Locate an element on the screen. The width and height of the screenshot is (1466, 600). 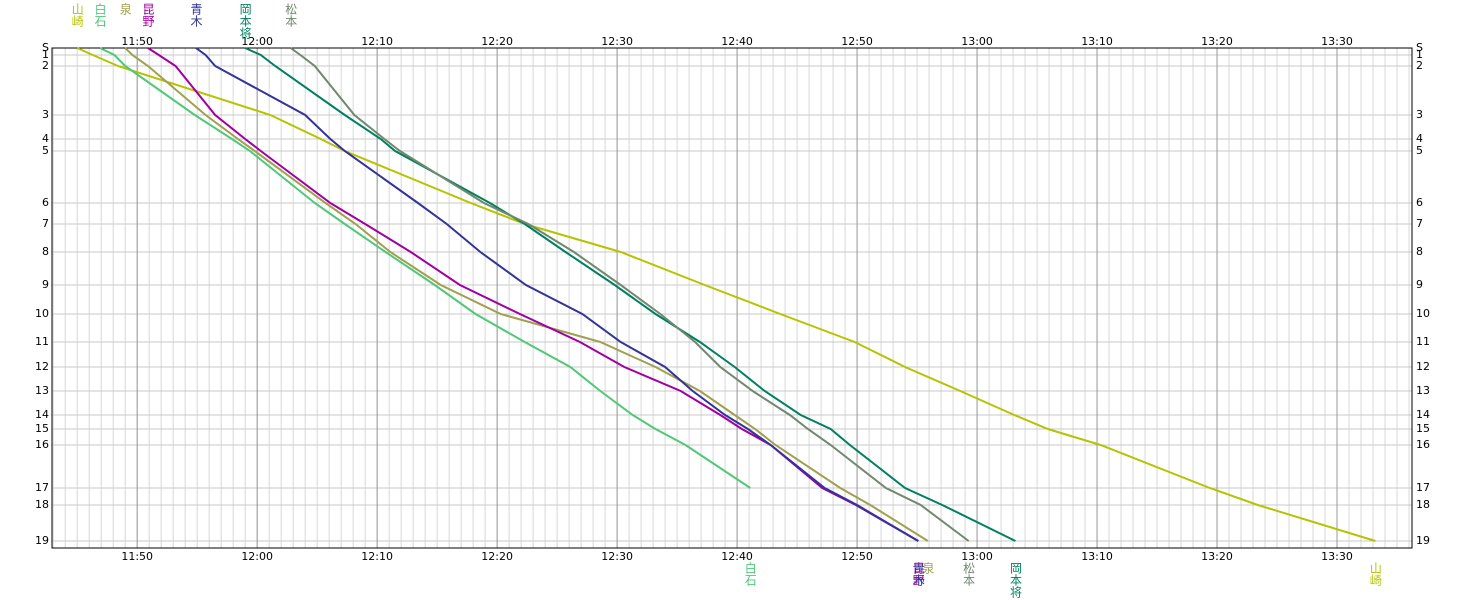
x-tick-label-bottom: 12:30 is located at coordinates (617, 556).